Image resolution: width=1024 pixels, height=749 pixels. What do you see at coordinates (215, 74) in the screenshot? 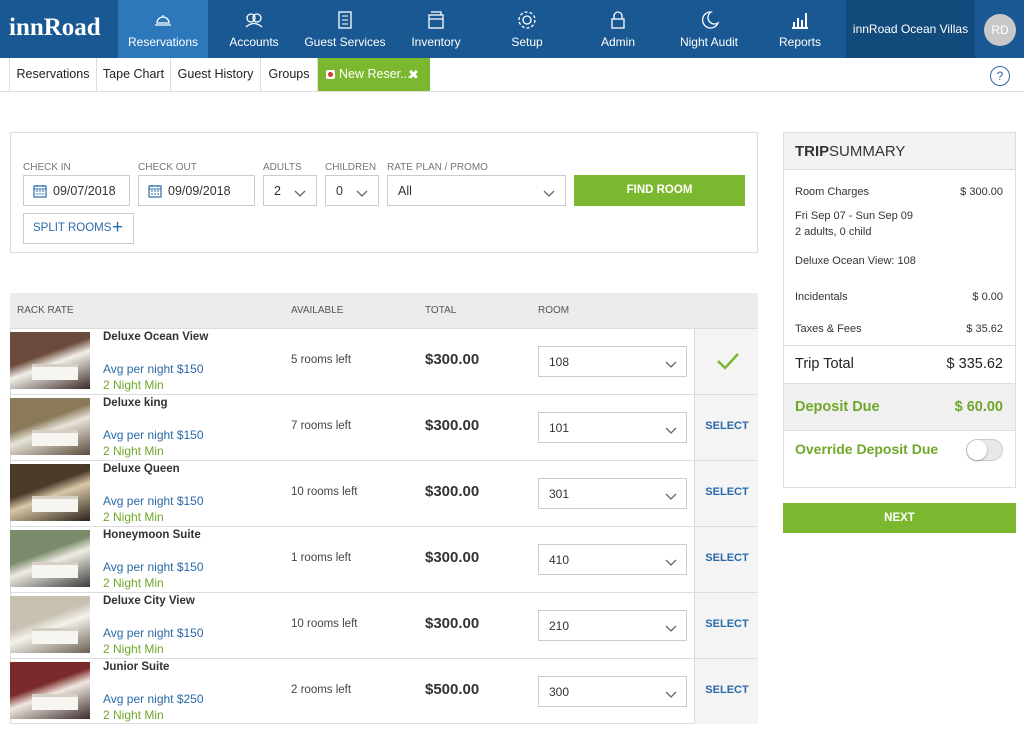
I see `tab: Guest History` at bounding box center [215, 74].